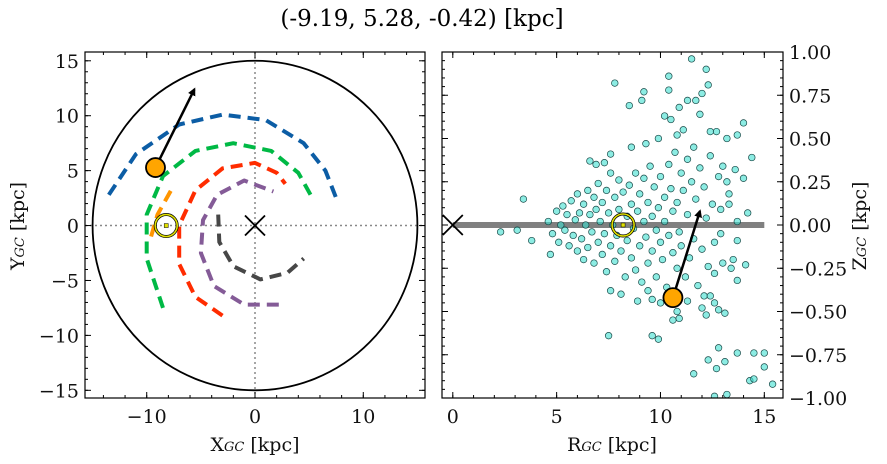 Image resolution: width=887 pixels, height=464 pixels. What do you see at coordinates (686, 254) in the screenshot?
I see `velocity-arrow` at bounding box center [686, 254].